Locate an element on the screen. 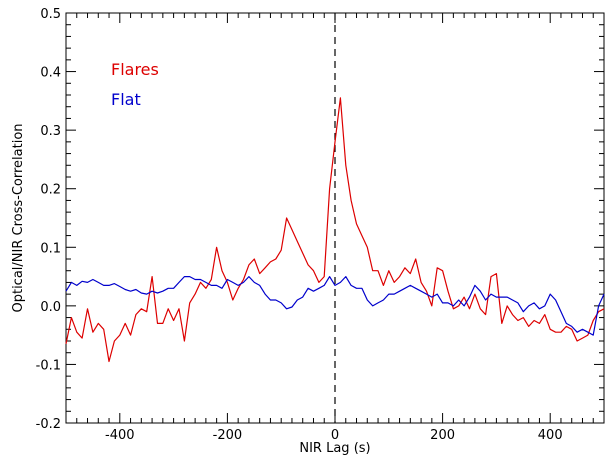 The height and width of the screenshot is (459, 615). x-axis-title: NIR Lag (s) is located at coordinates (334, 448).